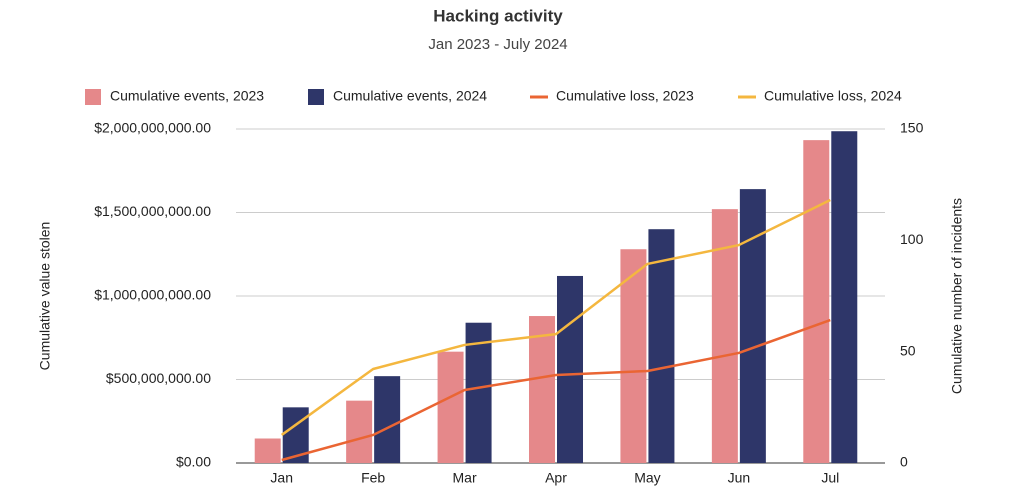 The image size is (1024, 496). Describe the element at coordinates (830, 478) in the screenshot. I see `x-tick-label: Jul` at that location.